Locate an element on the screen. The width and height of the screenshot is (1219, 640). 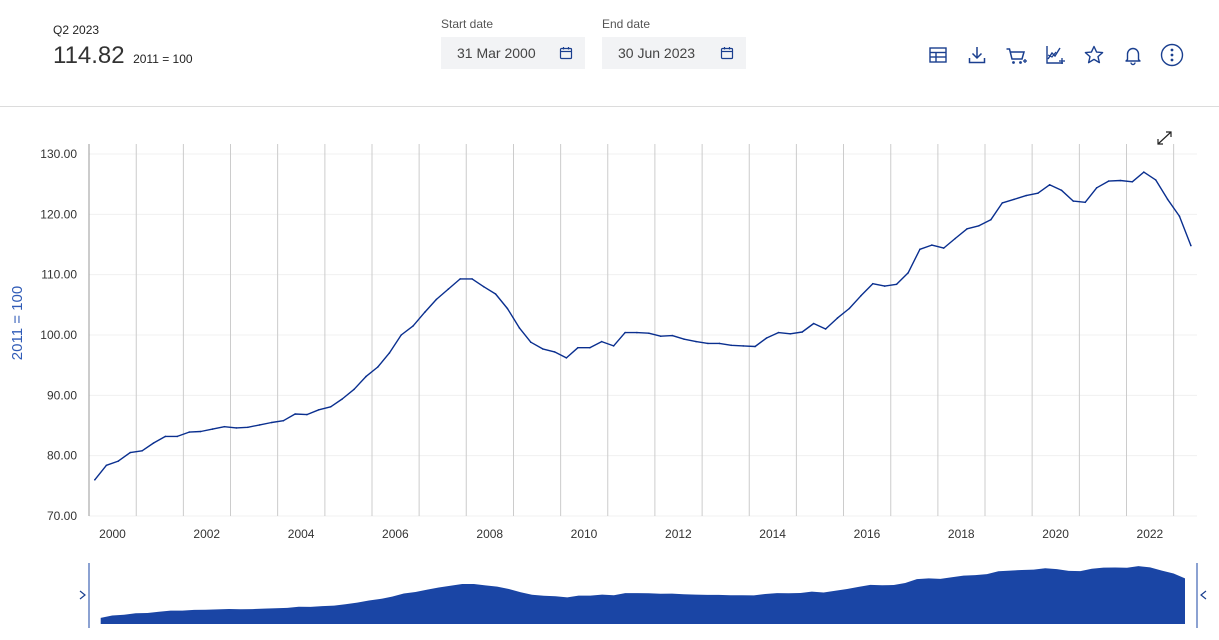
start-date-input: 31 Mar 2000 is located at coordinates (513, 53).